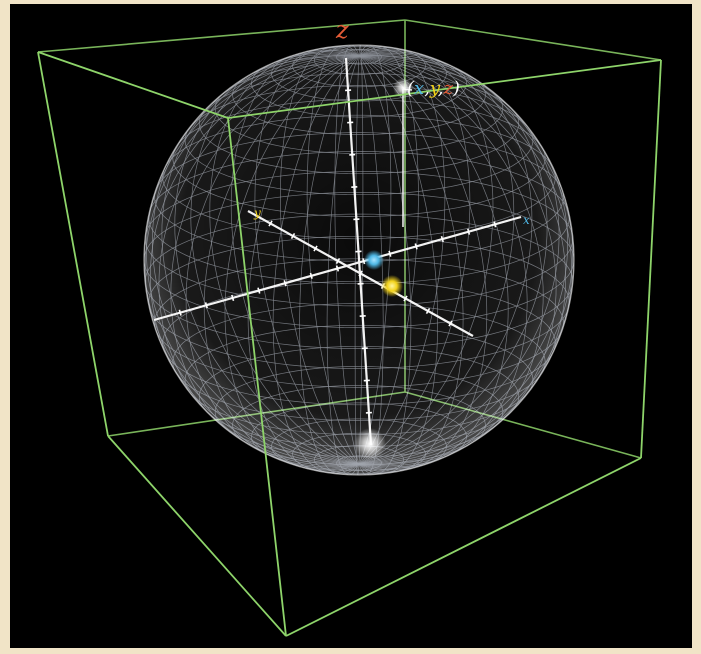  Describe the element at coordinates (526, 220) in the screenshot. I see `x-axis-label: x` at that location.